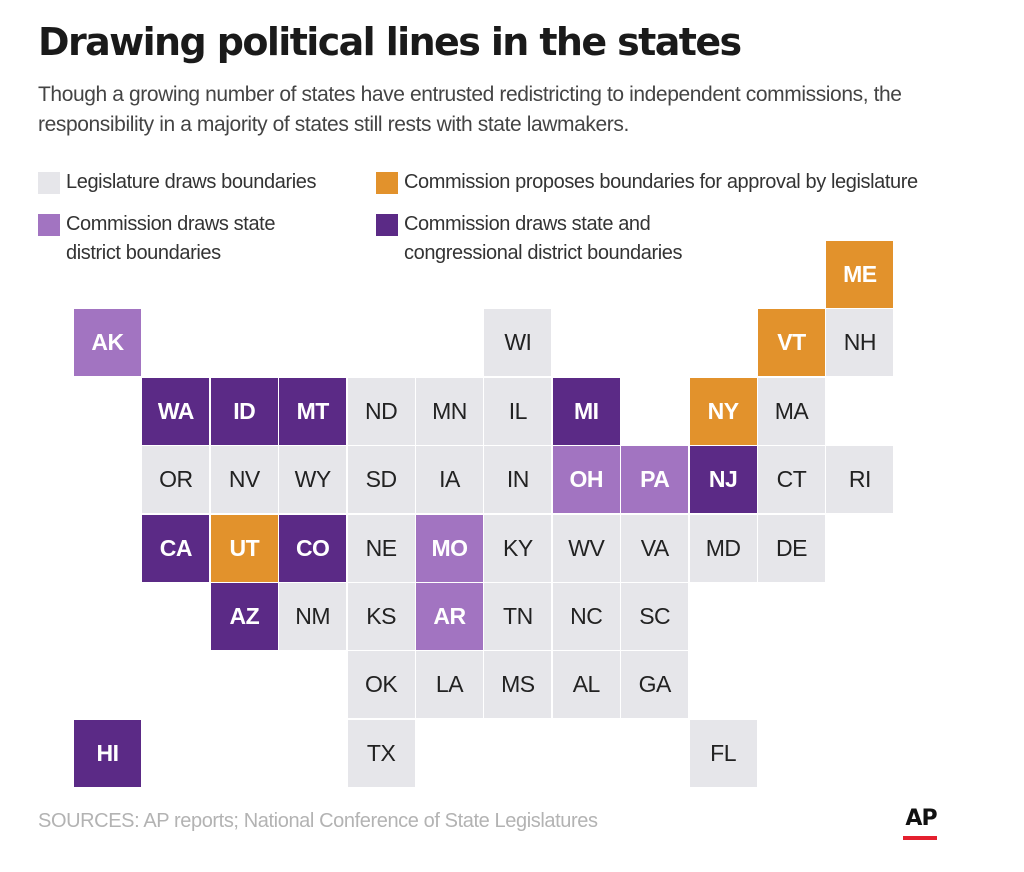 The image size is (1024, 872). Describe the element at coordinates (518, 480) in the screenshot. I see `state-tile-in: IN` at that location.